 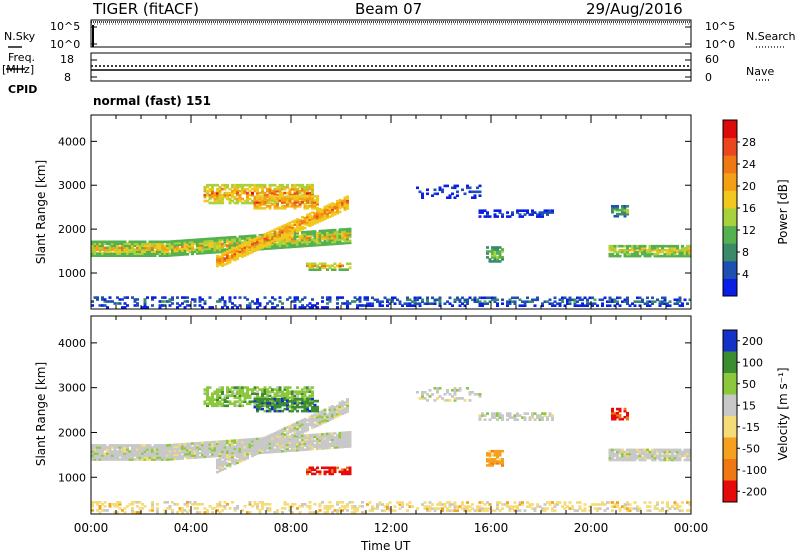 I want to click on power-colorbar-label: Power [dB], so click(x=783, y=212).